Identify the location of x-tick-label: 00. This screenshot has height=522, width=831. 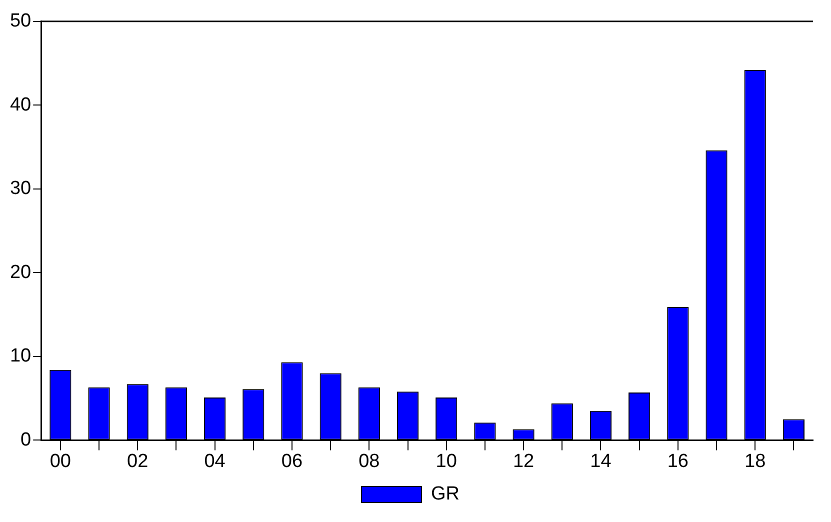
(60, 461).